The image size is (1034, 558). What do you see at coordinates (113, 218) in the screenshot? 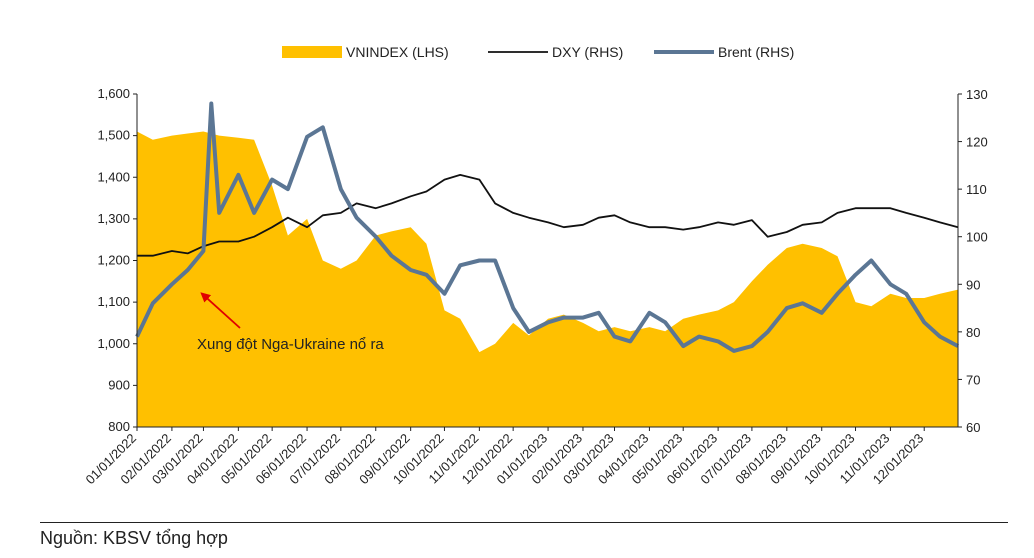
I see `left-tick-label: 1,300` at bounding box center [113, 218].